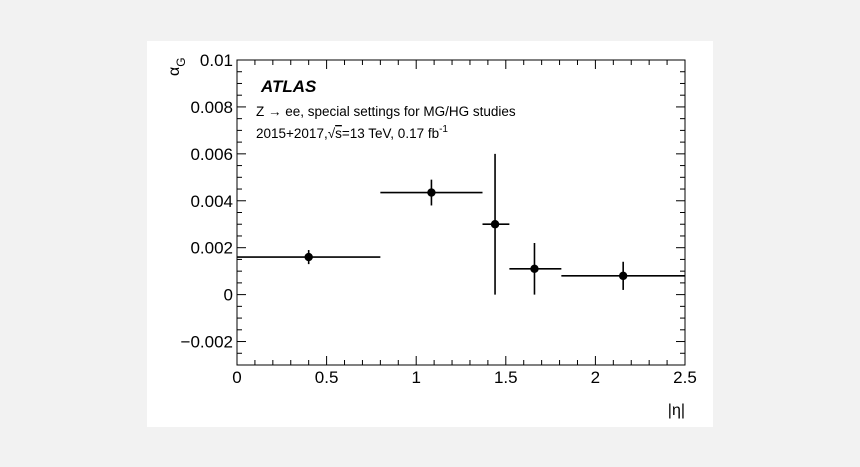  Describe the element at coordinates (292, 133) in the screenshot. I see `dataset-prefix: 2015+2017,` at that location.